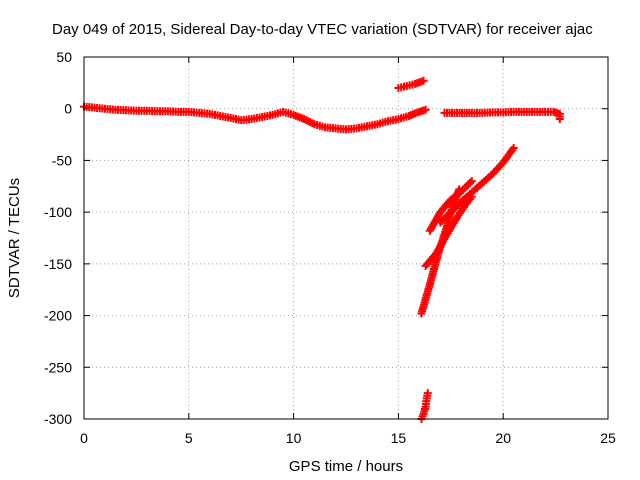 This screenshot has width=640, height=480. Describe the element at coordinates (58, 264) in the screenshot. I see `y-tick-label: -150` at that location.